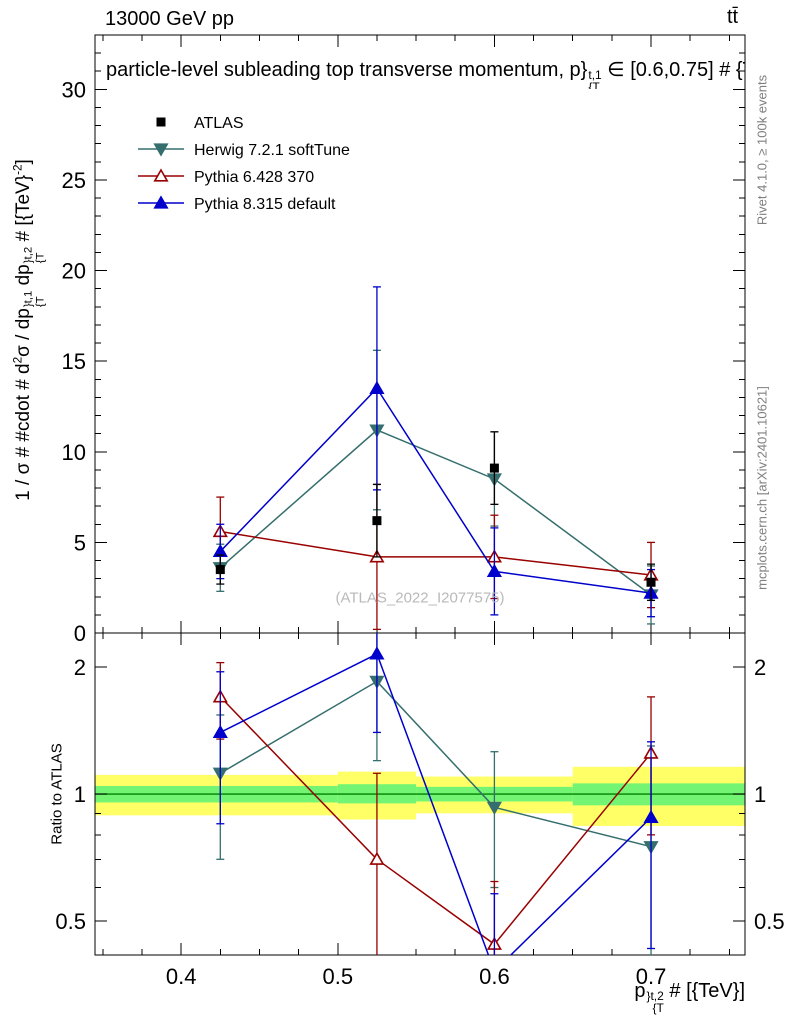  What do you see at coordinates (74, 180) in the screenshot?
I see `svg-text: 25` at bounding box center [74, 180].